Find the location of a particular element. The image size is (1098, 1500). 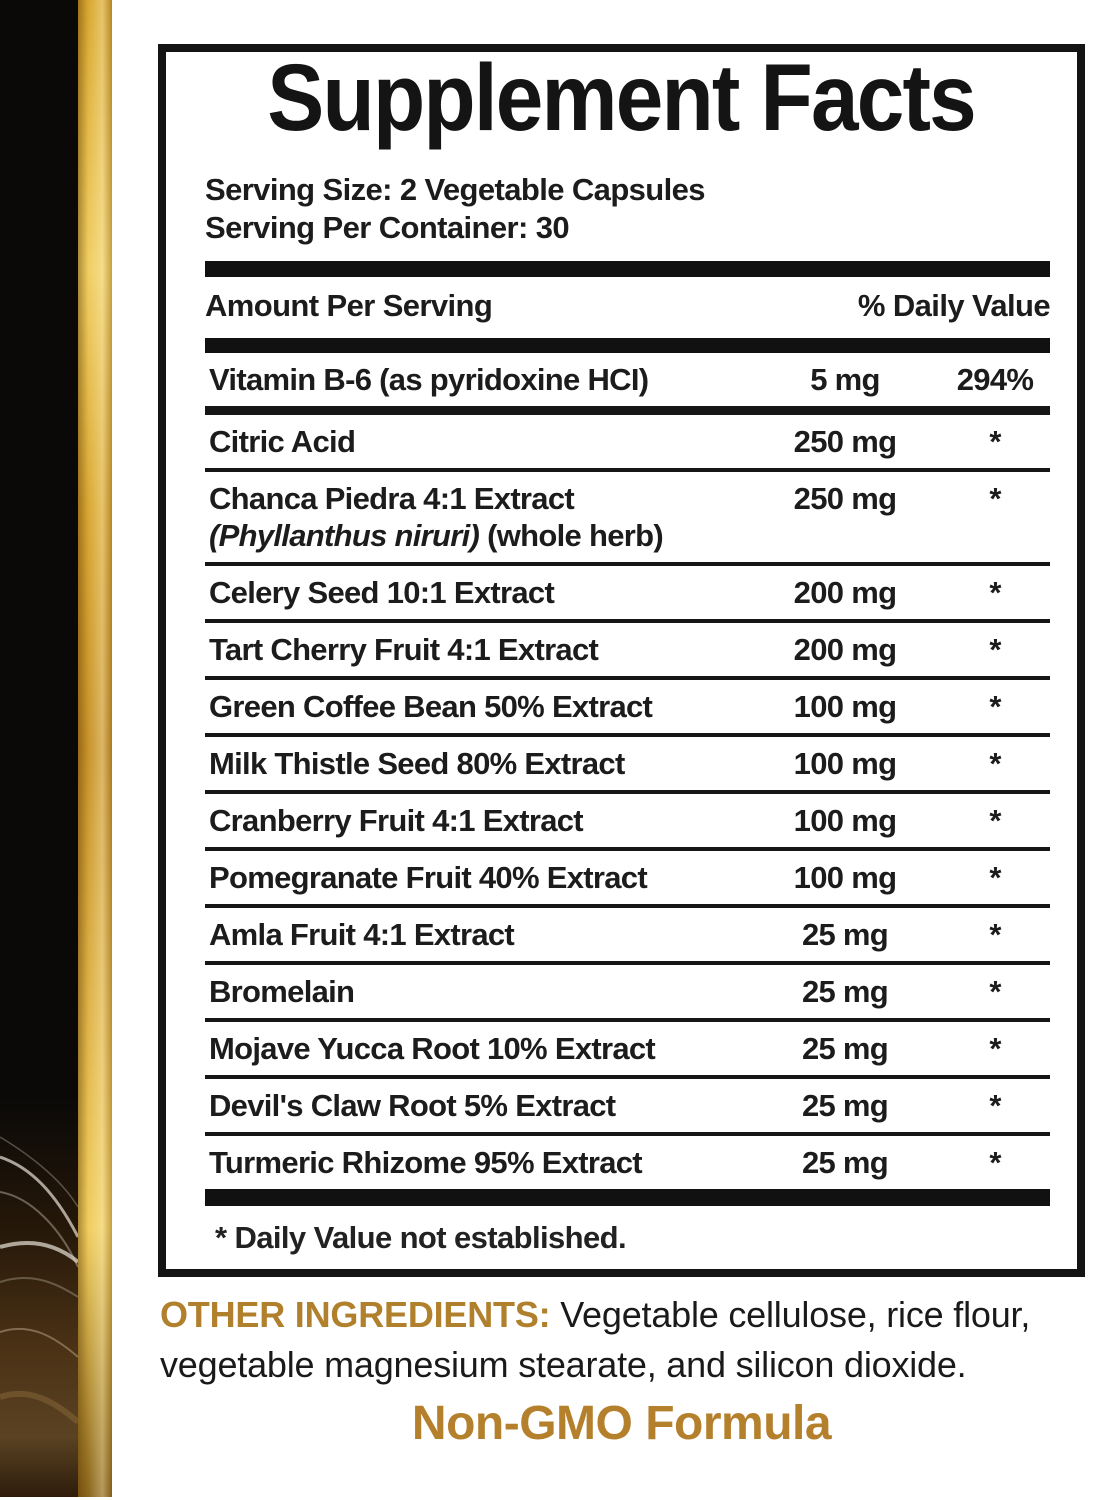

table-row: Devil's Claw Root 5% Extract 25 mg * is located at coordinates (627, 1107).